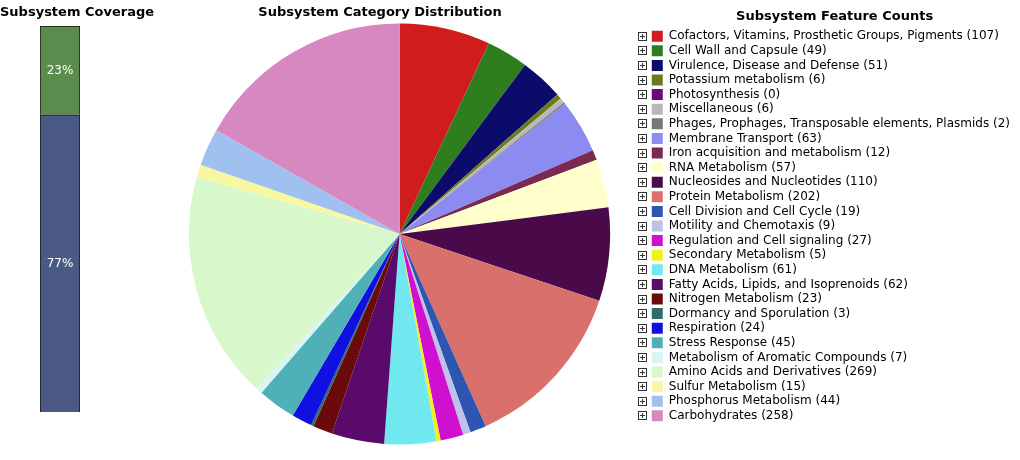 The image size is (1020, 460). I want to click on legend-label: Protein Metabolism (202), so click(744, 195).